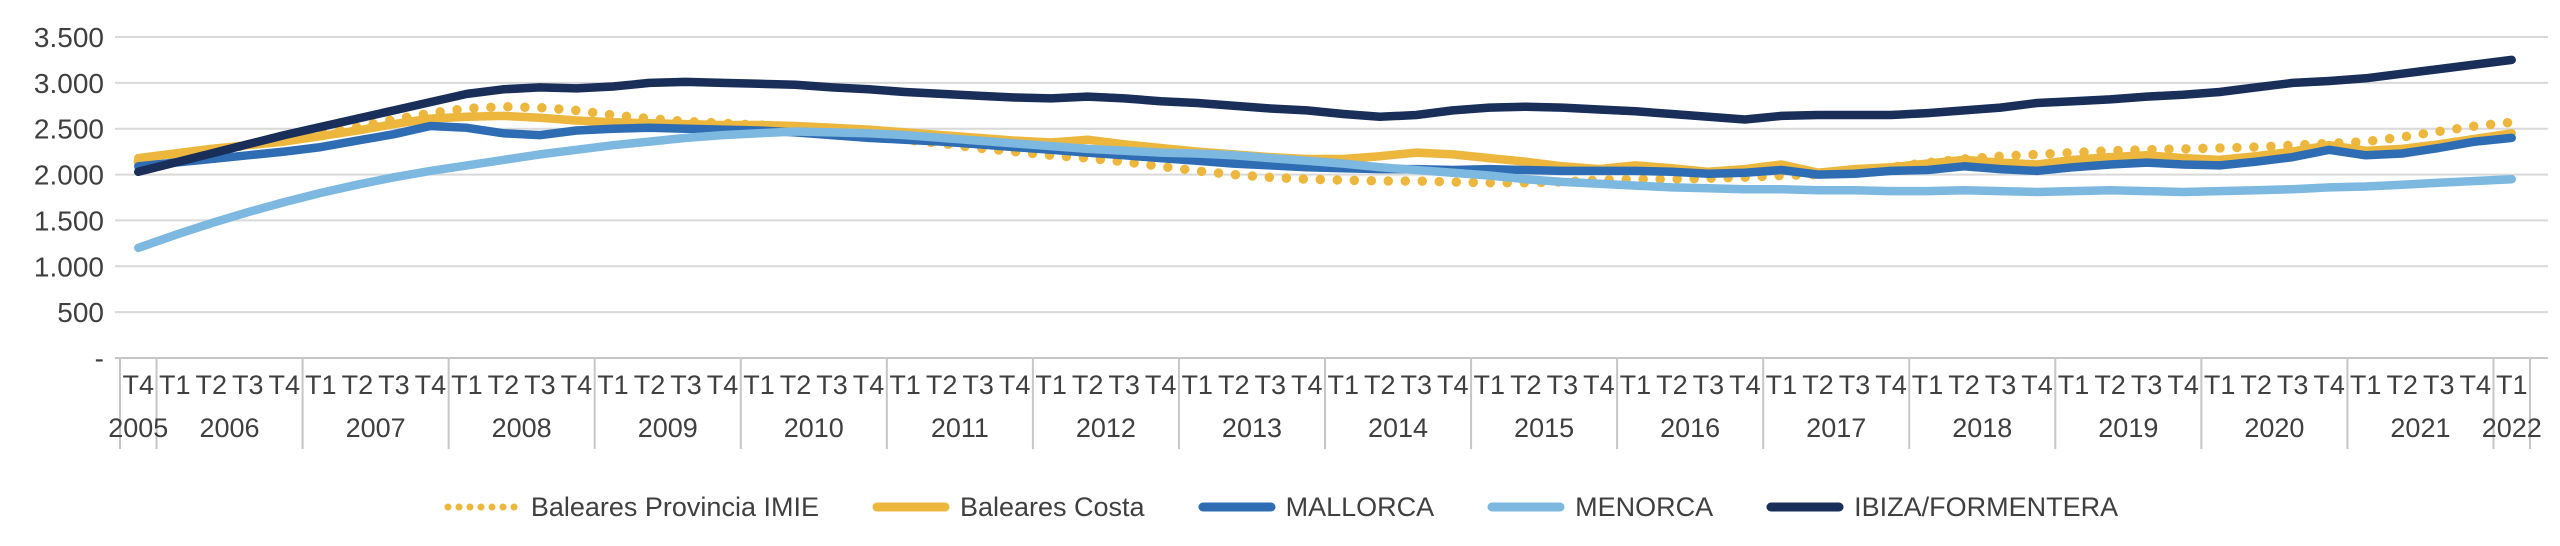 The width and height of the screenshot is (2560, 546). I want to click on x-axis-year-label: 2009, so click(668, 428).